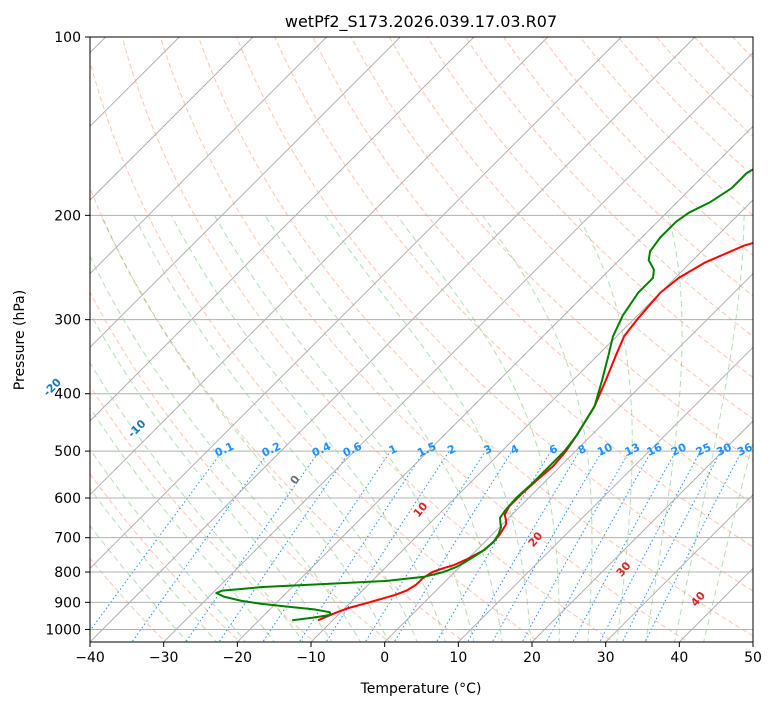 The height and width of the screenshot is (712, 775). What do you see at coordinates (753, 658) in the screenshot?
I see `x-tick-label: 50` at bounding box center [753, 658].